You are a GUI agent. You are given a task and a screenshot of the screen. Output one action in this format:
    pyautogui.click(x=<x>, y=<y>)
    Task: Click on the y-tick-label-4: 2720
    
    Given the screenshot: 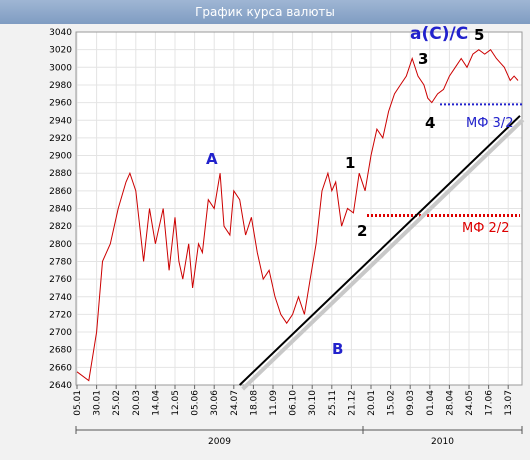 What is the action you would take?
    pyautogui.click(x=60, y=315)
    